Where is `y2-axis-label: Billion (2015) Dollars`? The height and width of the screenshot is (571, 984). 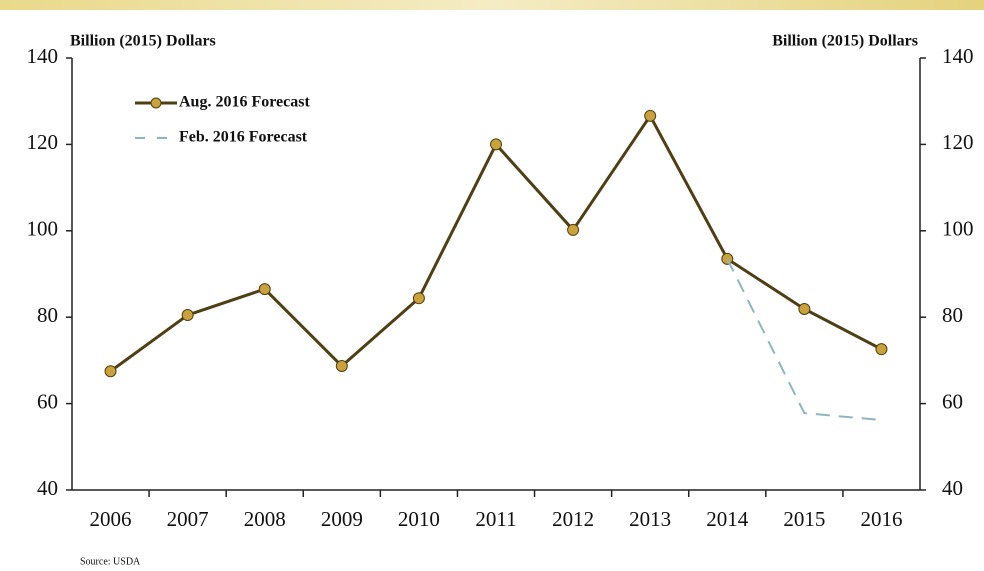 y2-axis-label: Billion (2015) Dollars is located at coordinates (845, 41).